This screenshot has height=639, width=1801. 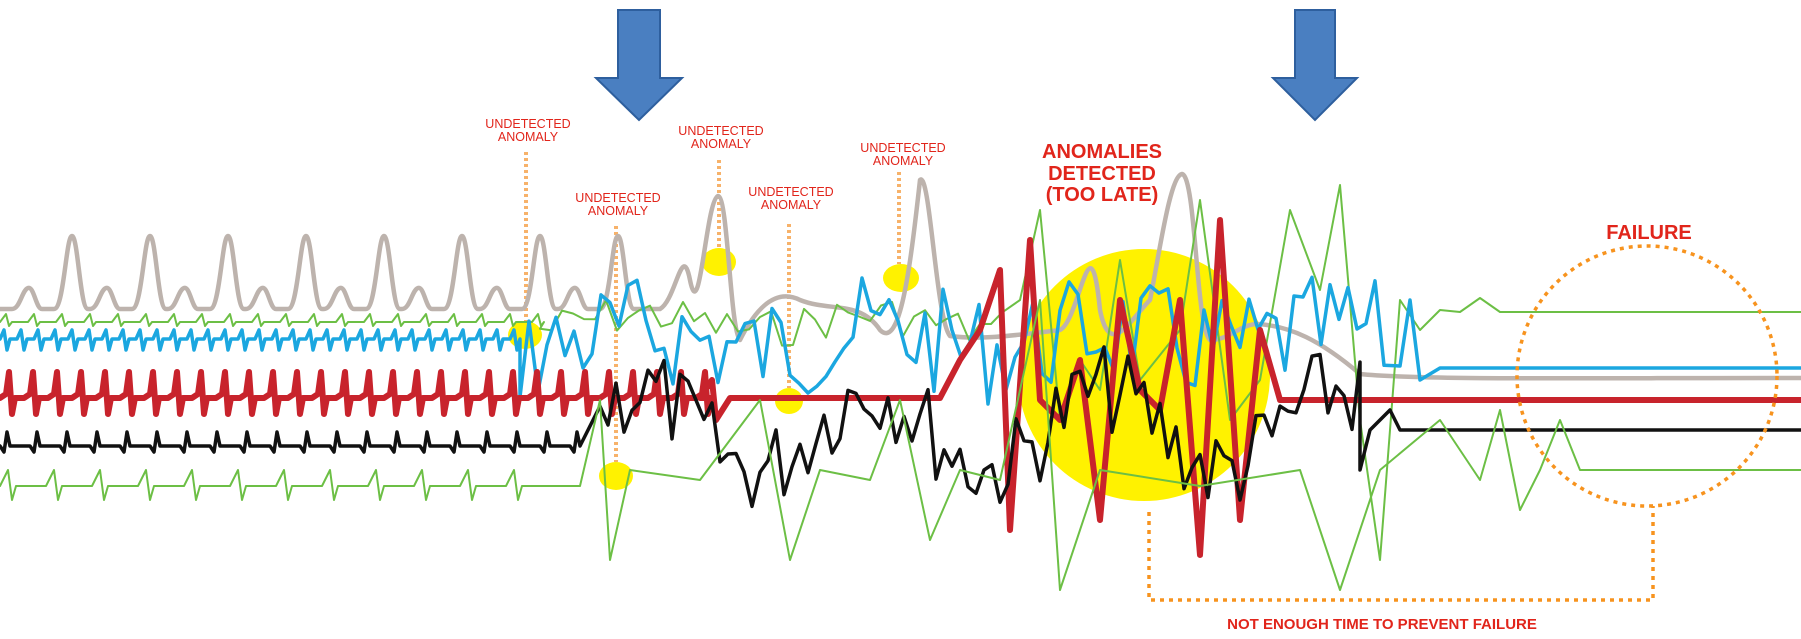 I want to click on arrows, so click(x=976, y=65).